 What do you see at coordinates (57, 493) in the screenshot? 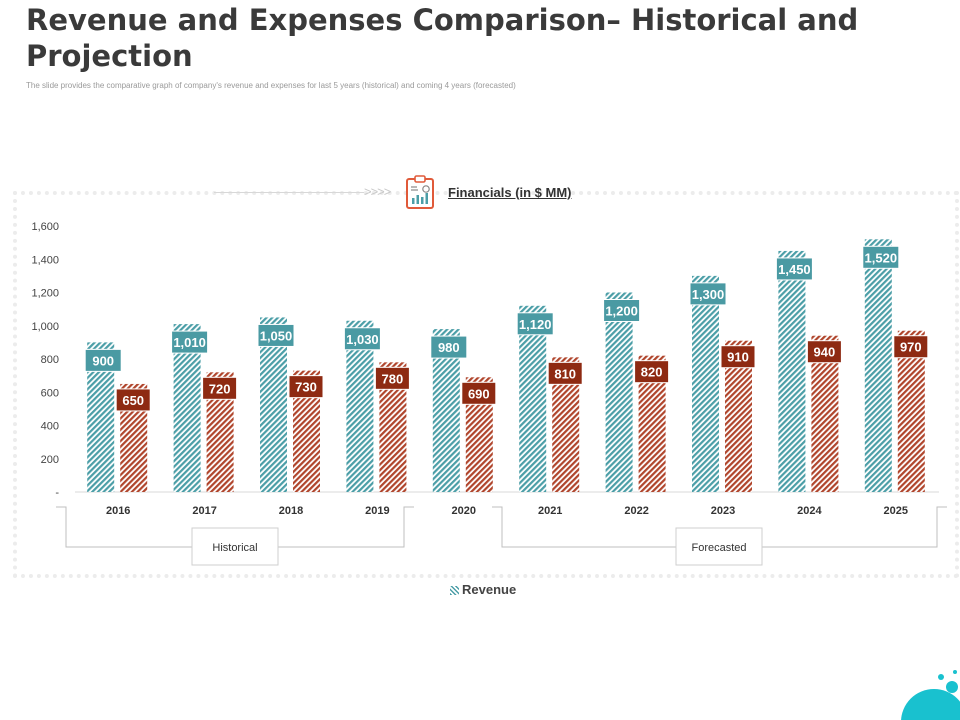
I see `y-tick-label: -` at bounding box center [57, 493].